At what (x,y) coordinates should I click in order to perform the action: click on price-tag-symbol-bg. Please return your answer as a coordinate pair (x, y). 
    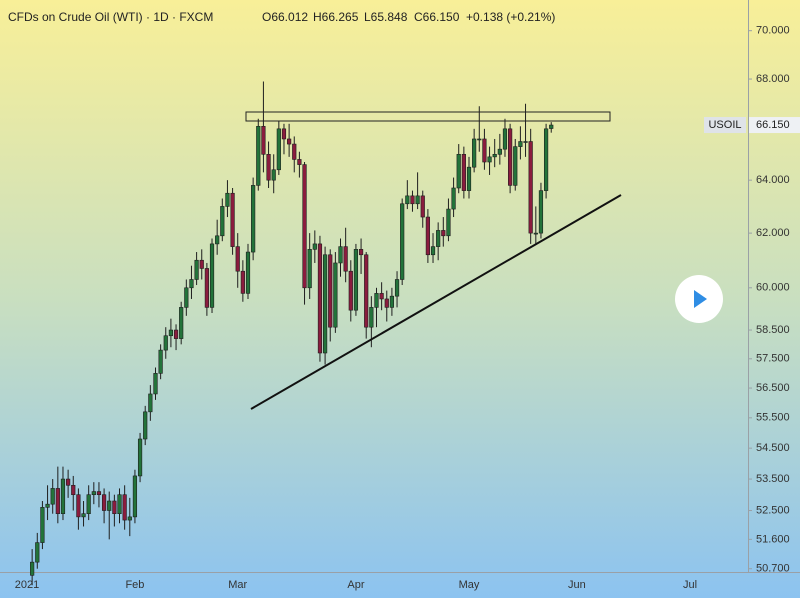
    Looking at the image, I should click on (725, 125).